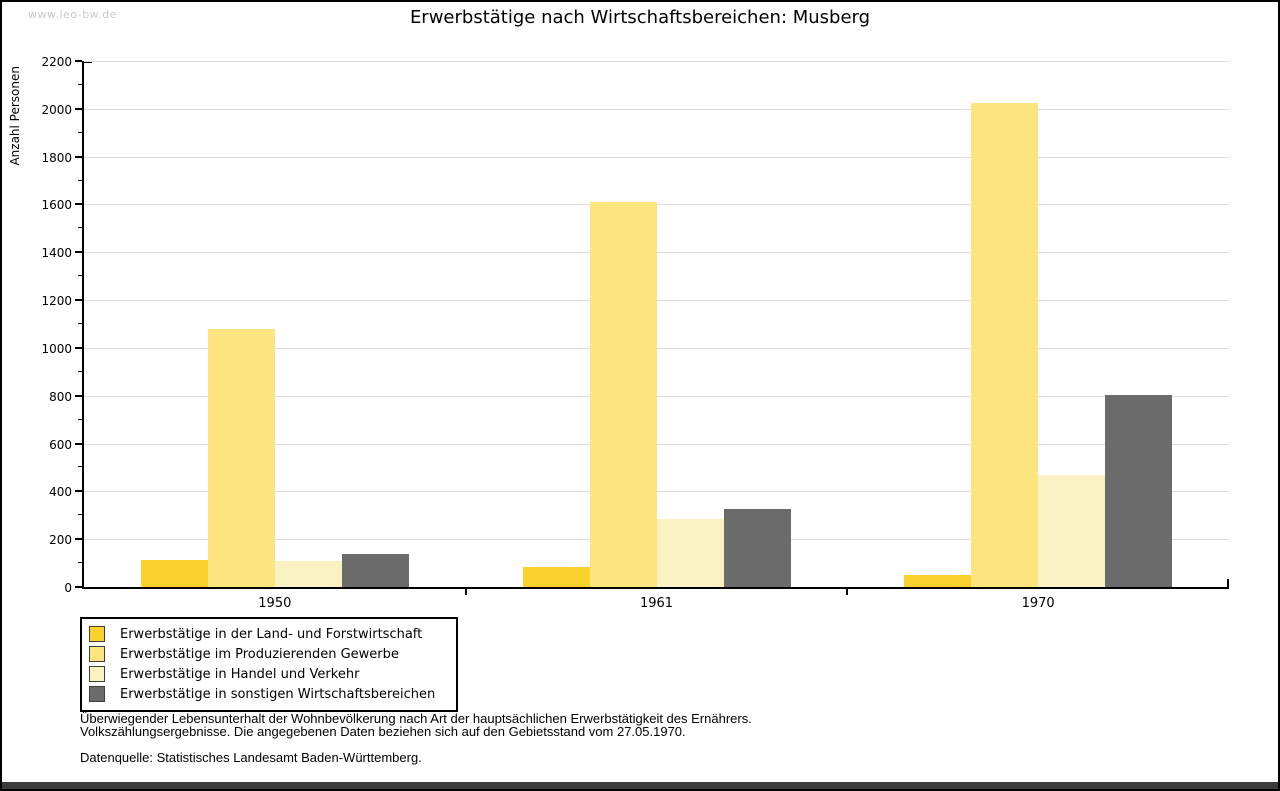 The height and width of the screenshot is (791, 1280). I want to click on y-axis-tick-label: 1600, so click(56, 205).